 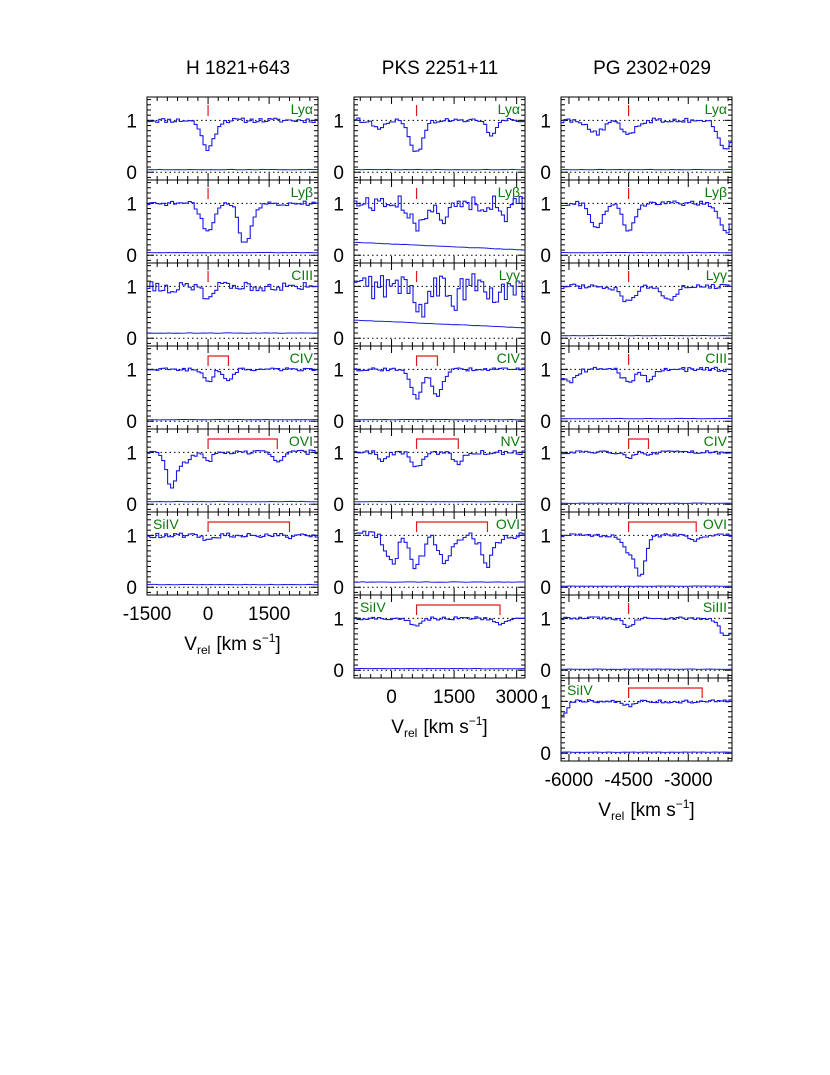 What do you see at coordinates (511, 441) in the screenshot?
I see `ion-label: NV` at bounding box center [511, 441].